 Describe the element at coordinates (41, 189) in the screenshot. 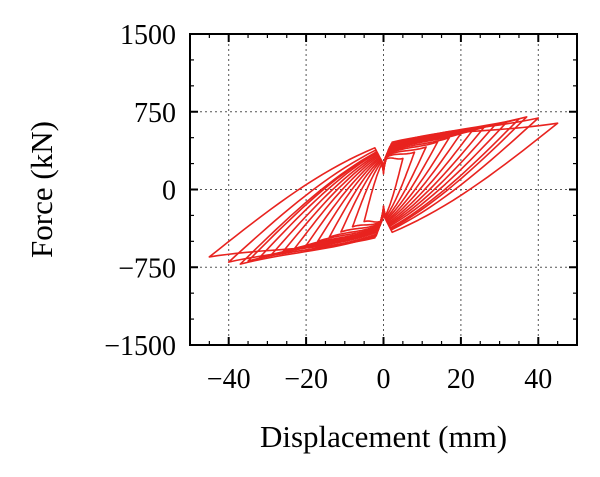

I see `y-axis-title: Force (kN)` at that location.